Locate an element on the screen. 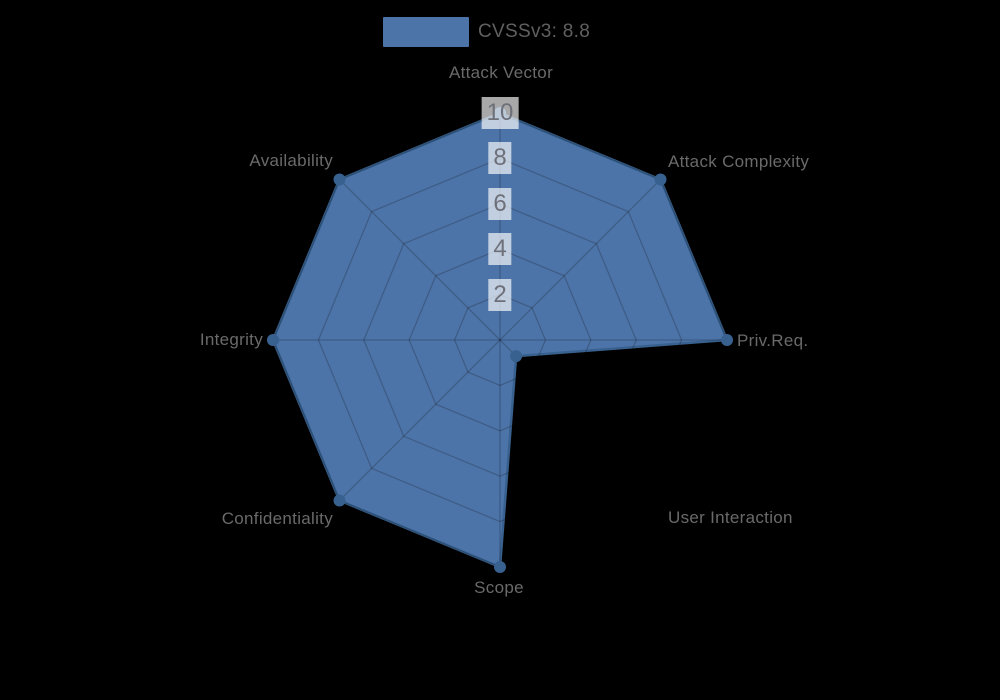 The height and width of the screenshot is (700, 1000). radar-grid-ring is located at coordinates (500, 340).